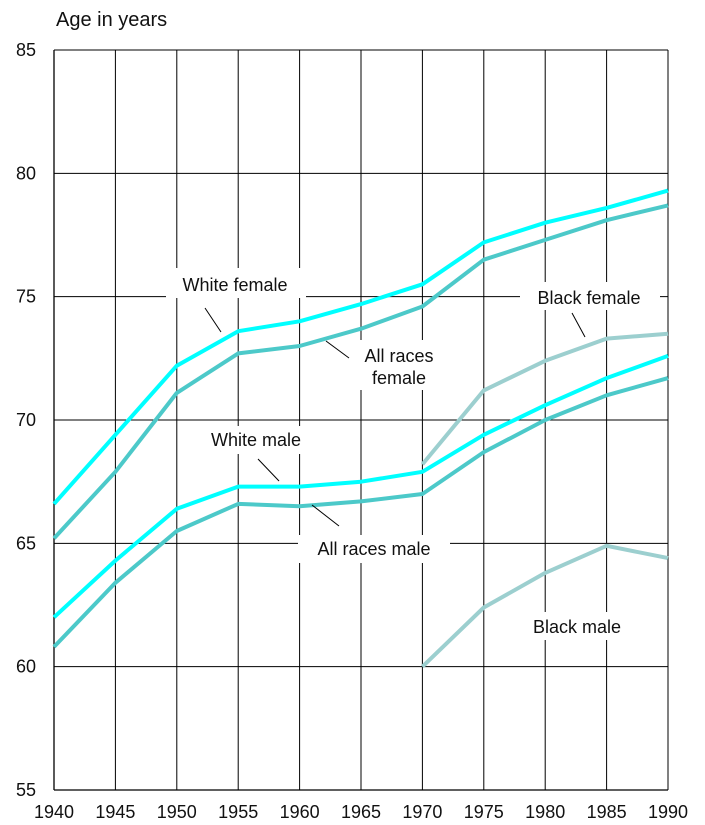 This screenshot has height=825, width=705. What do you see at coordinates (238, 812) in the screenshot?
I see `x-tick-label: 1955` at bounding box center [238, 812].